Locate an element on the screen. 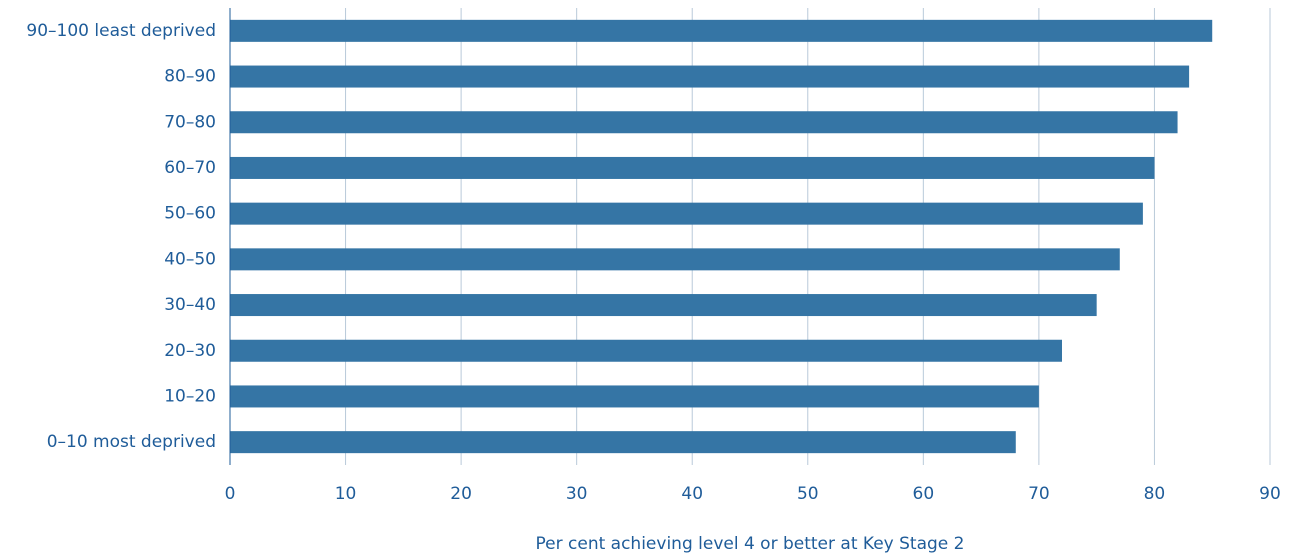 The width and height of the screenshot is (1297, 555). x-tick-label: 40 is located at coordinates (692, 494).